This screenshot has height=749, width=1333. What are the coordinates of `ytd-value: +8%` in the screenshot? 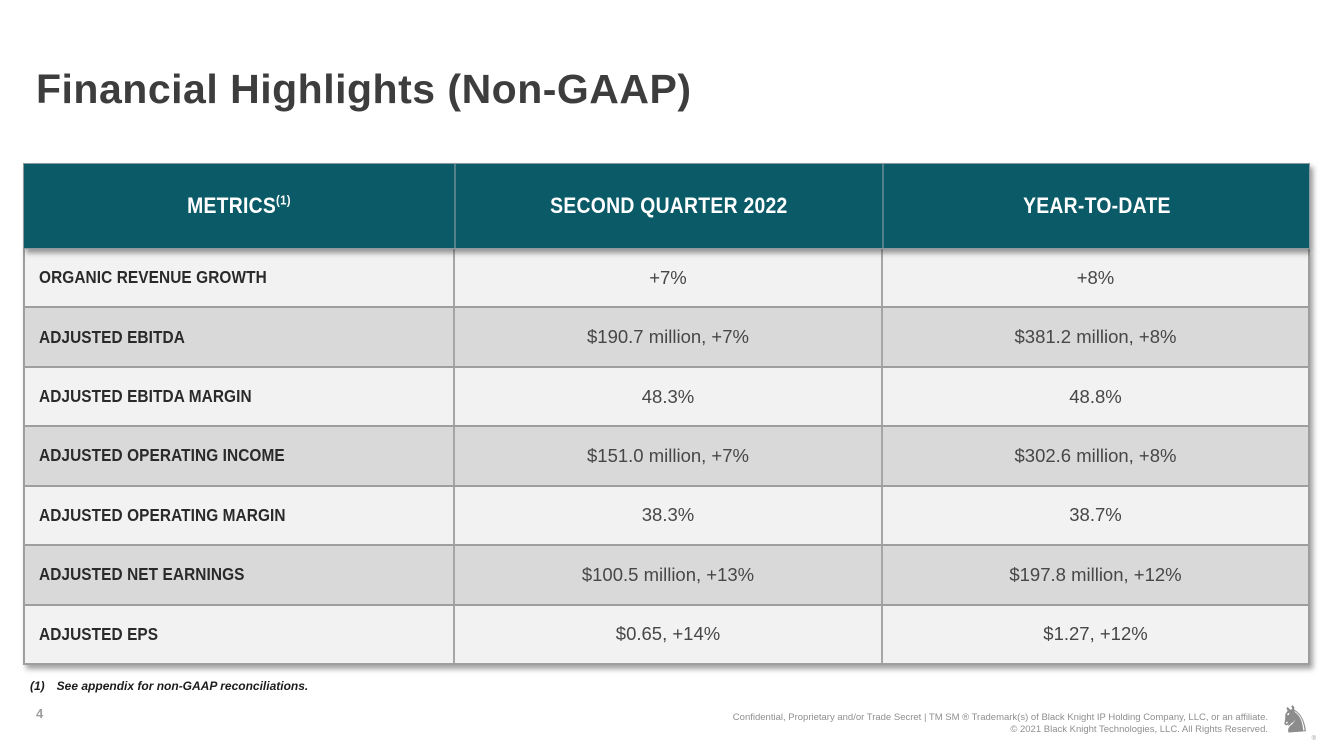 It's located at (1094, 278).